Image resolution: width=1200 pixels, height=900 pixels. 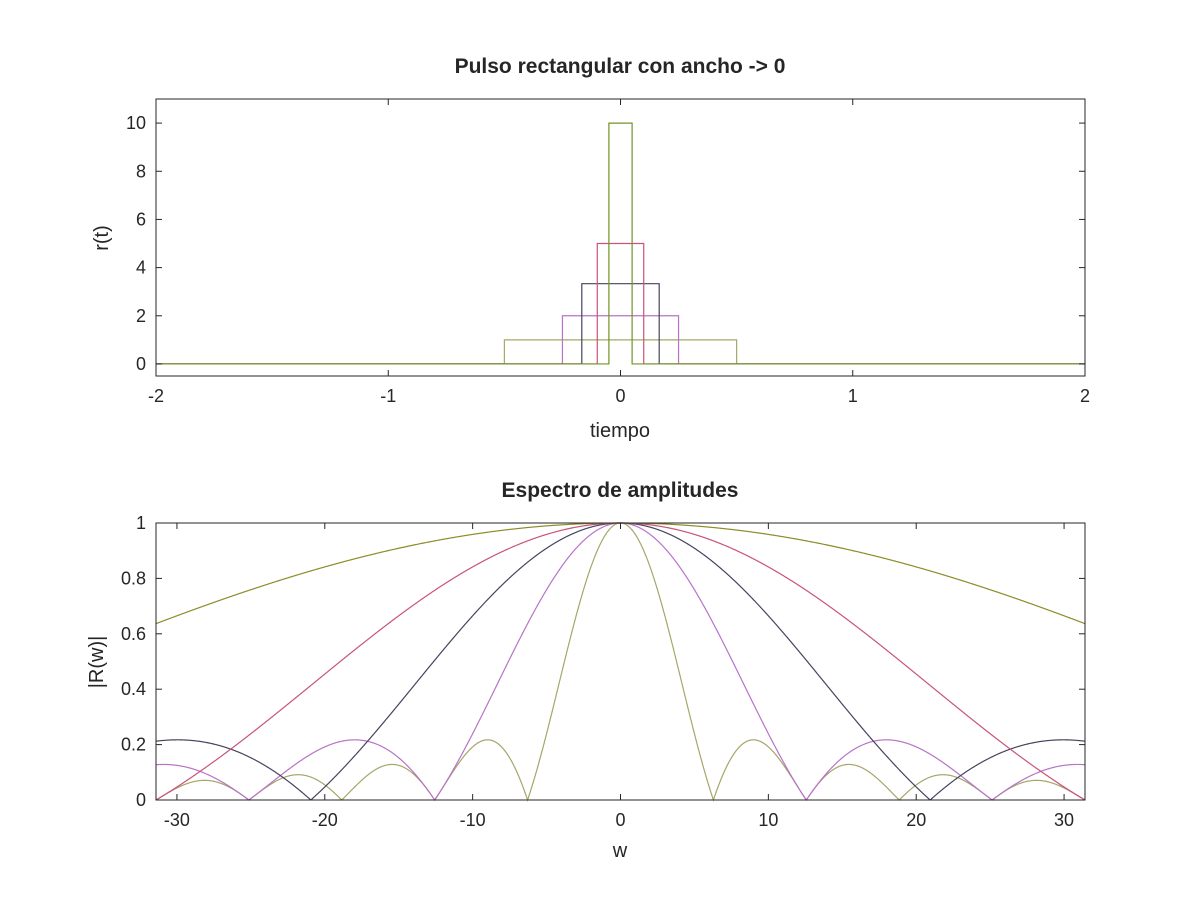 What do you see at coordinates (141, 523) in the screenshot?
I see `spectrum-ytick-label: 1` at bounding box center [141, 523].